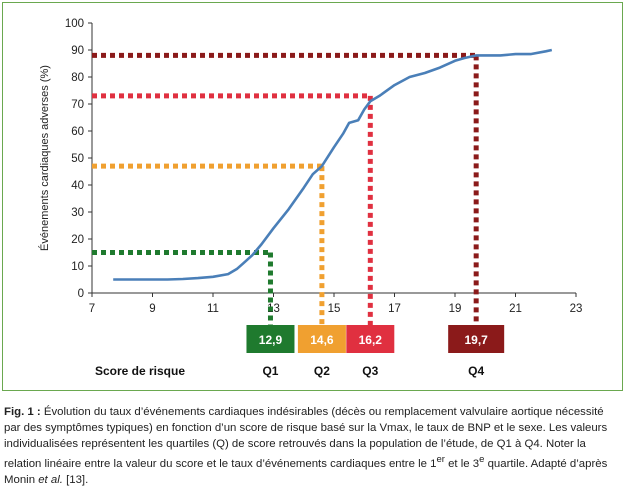  What do you see at coordinates (462, 463) in the screenshot?
I see `caption-mid: et le 3` at bounding box center [462, 463].